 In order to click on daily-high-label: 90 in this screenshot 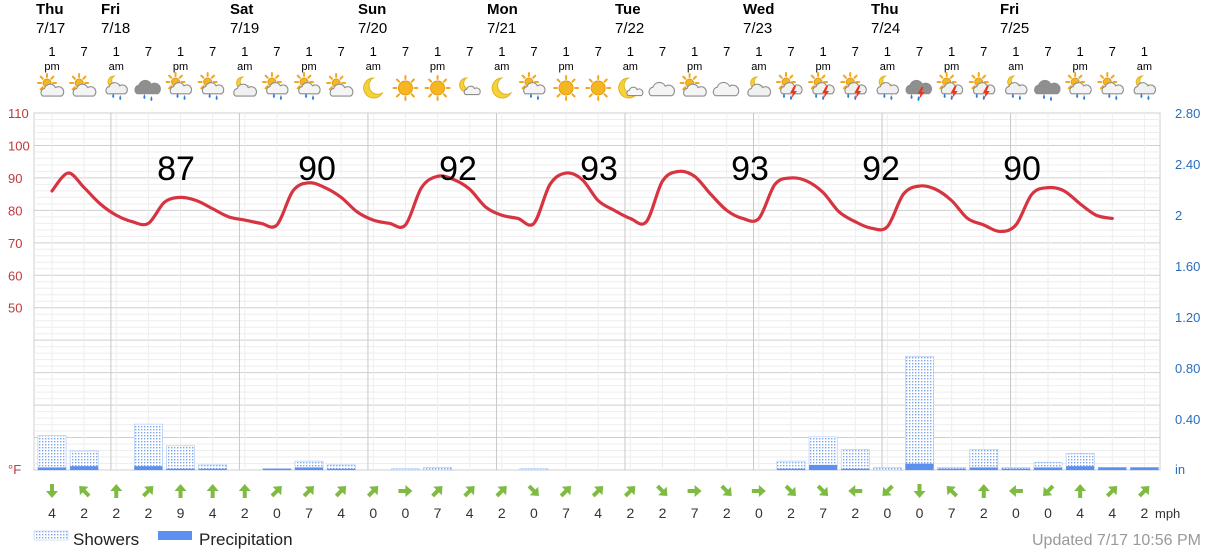, I will do `click(1022, 169)`.